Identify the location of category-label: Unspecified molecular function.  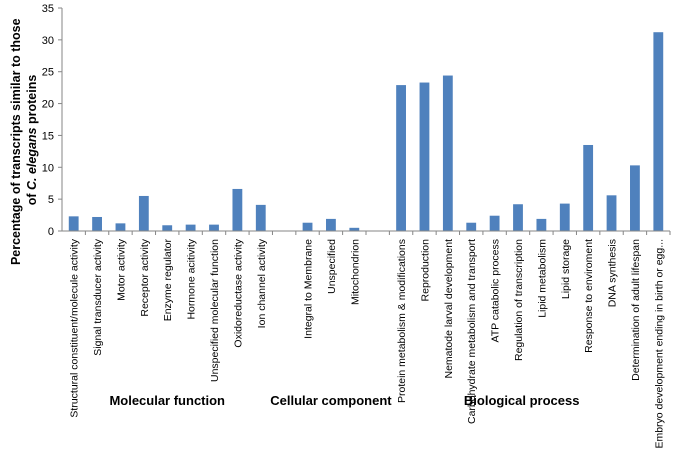
(215, 310).